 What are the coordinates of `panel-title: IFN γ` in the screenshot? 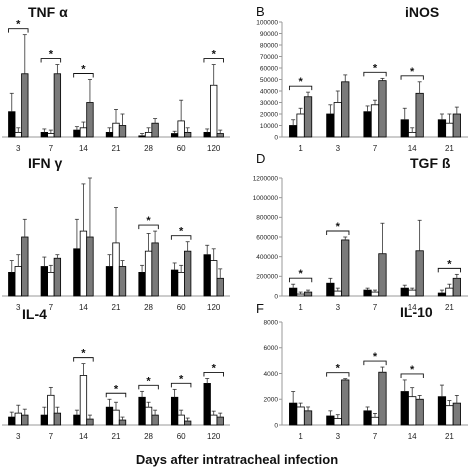 It's located at (45, 163).